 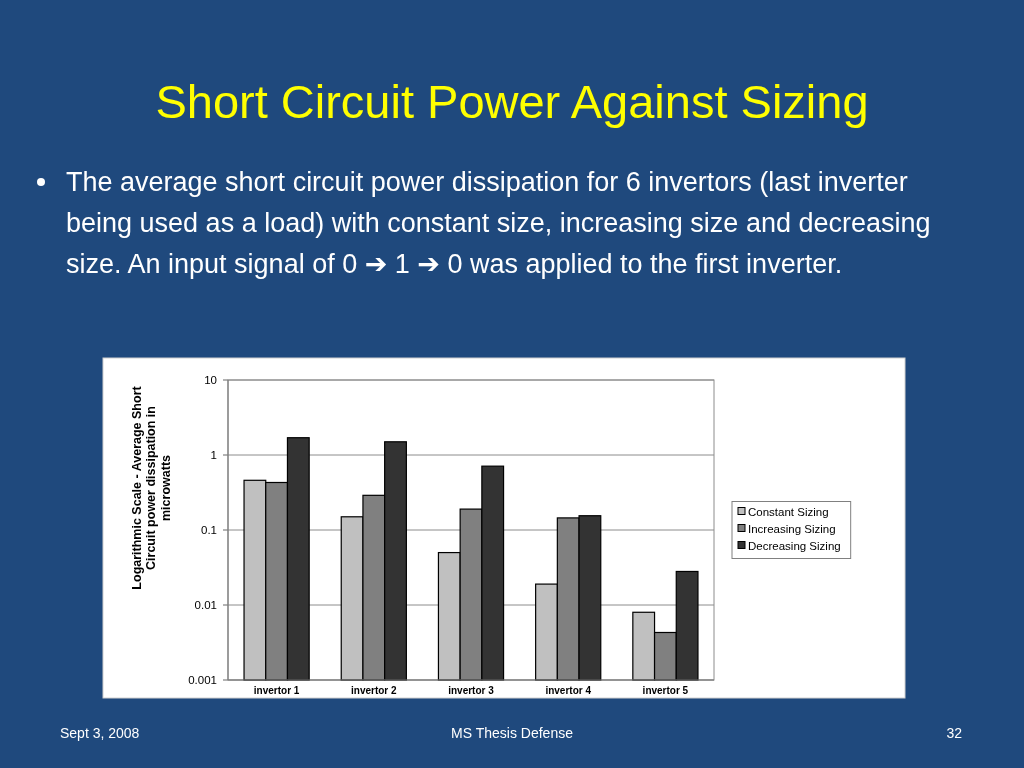 What do you see at coordinates (213, 455) in the screenshot?
I see `y-tick-label: 1` at bounding box center [213, 455].